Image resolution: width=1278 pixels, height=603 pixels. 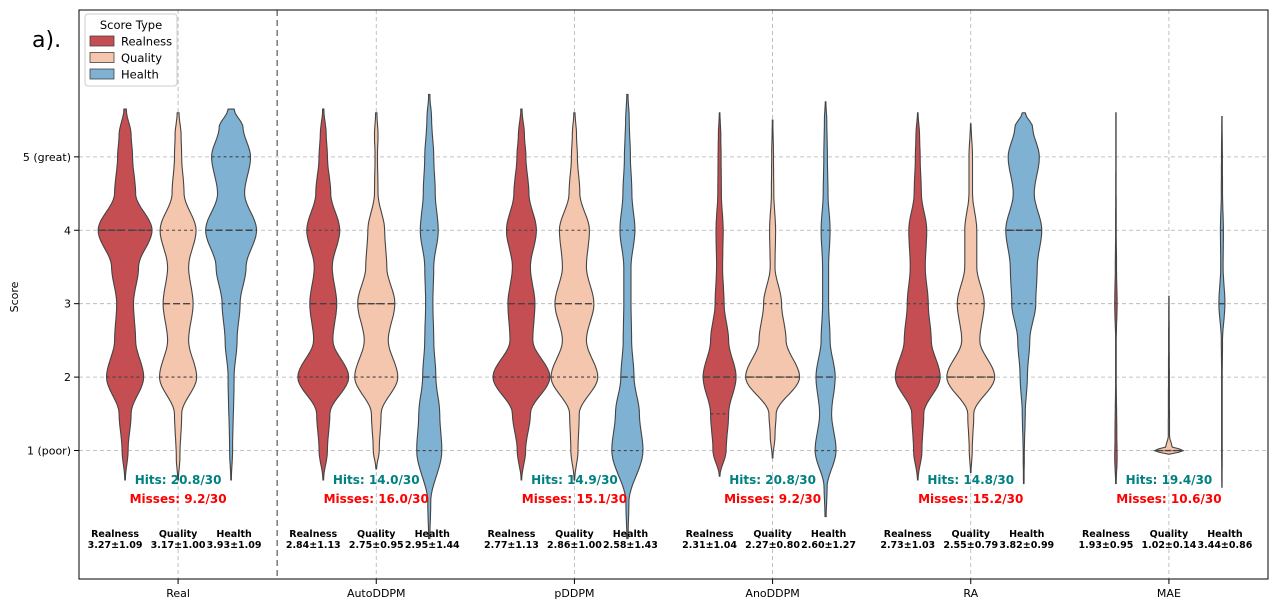 What do you see at coordinates (1168, 499) in the screenshot?
I see `misses-label: Misses: 10.6/30` at bounding box center [1168, 499].